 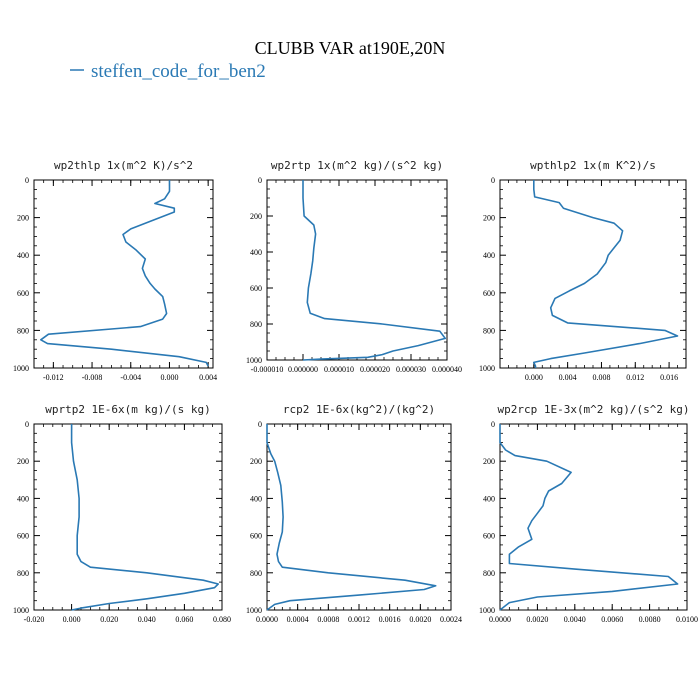 What do you see at coordinates (128, 409) in the screenshot?
I see `panel-title: wprtp2 1E-6x(m kg)/(s kg)` at bounding box center [128, 409].